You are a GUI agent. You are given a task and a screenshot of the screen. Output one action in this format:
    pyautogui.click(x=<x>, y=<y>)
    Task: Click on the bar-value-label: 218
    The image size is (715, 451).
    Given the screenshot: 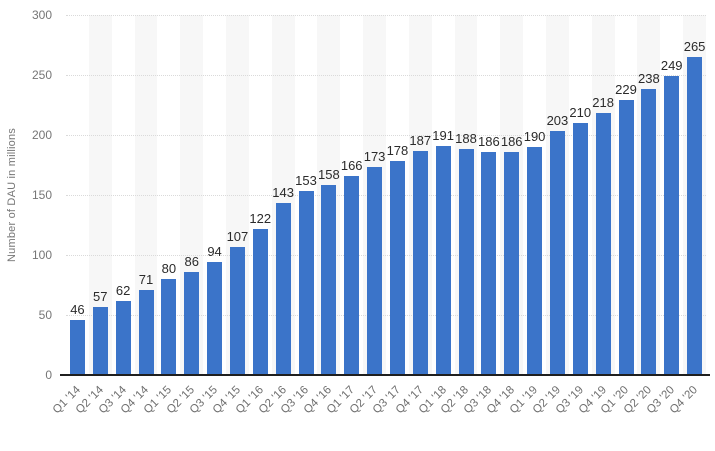 What is the action you would take?
    pyautogui.click(x=603, y=103)
    